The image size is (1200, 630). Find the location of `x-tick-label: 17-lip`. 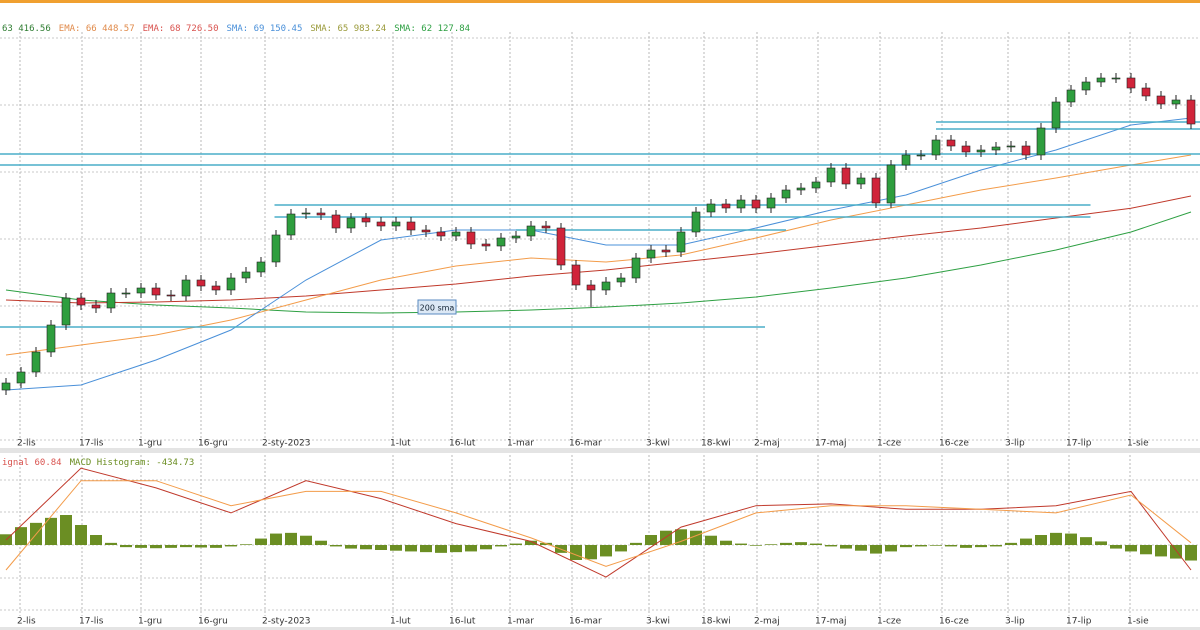

x-tick-label: 17-lip is located at coordinates (1079, 444).